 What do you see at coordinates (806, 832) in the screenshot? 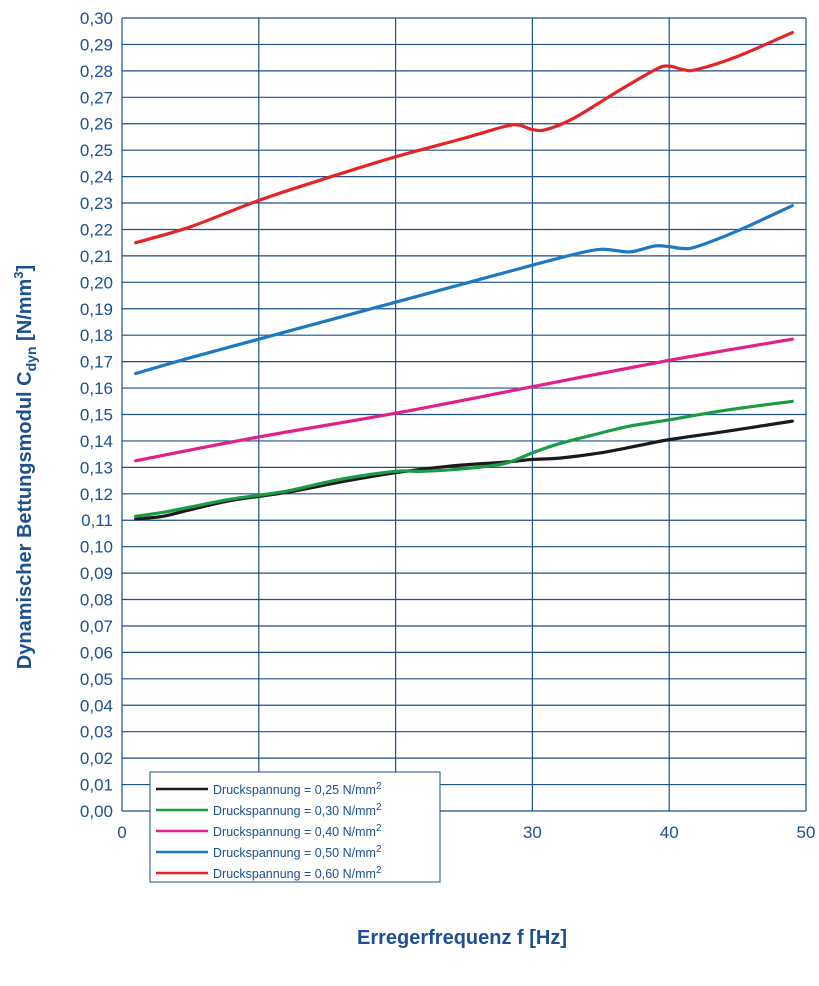
I see `x-tick-label: 50` at bounding box center [806, 832].